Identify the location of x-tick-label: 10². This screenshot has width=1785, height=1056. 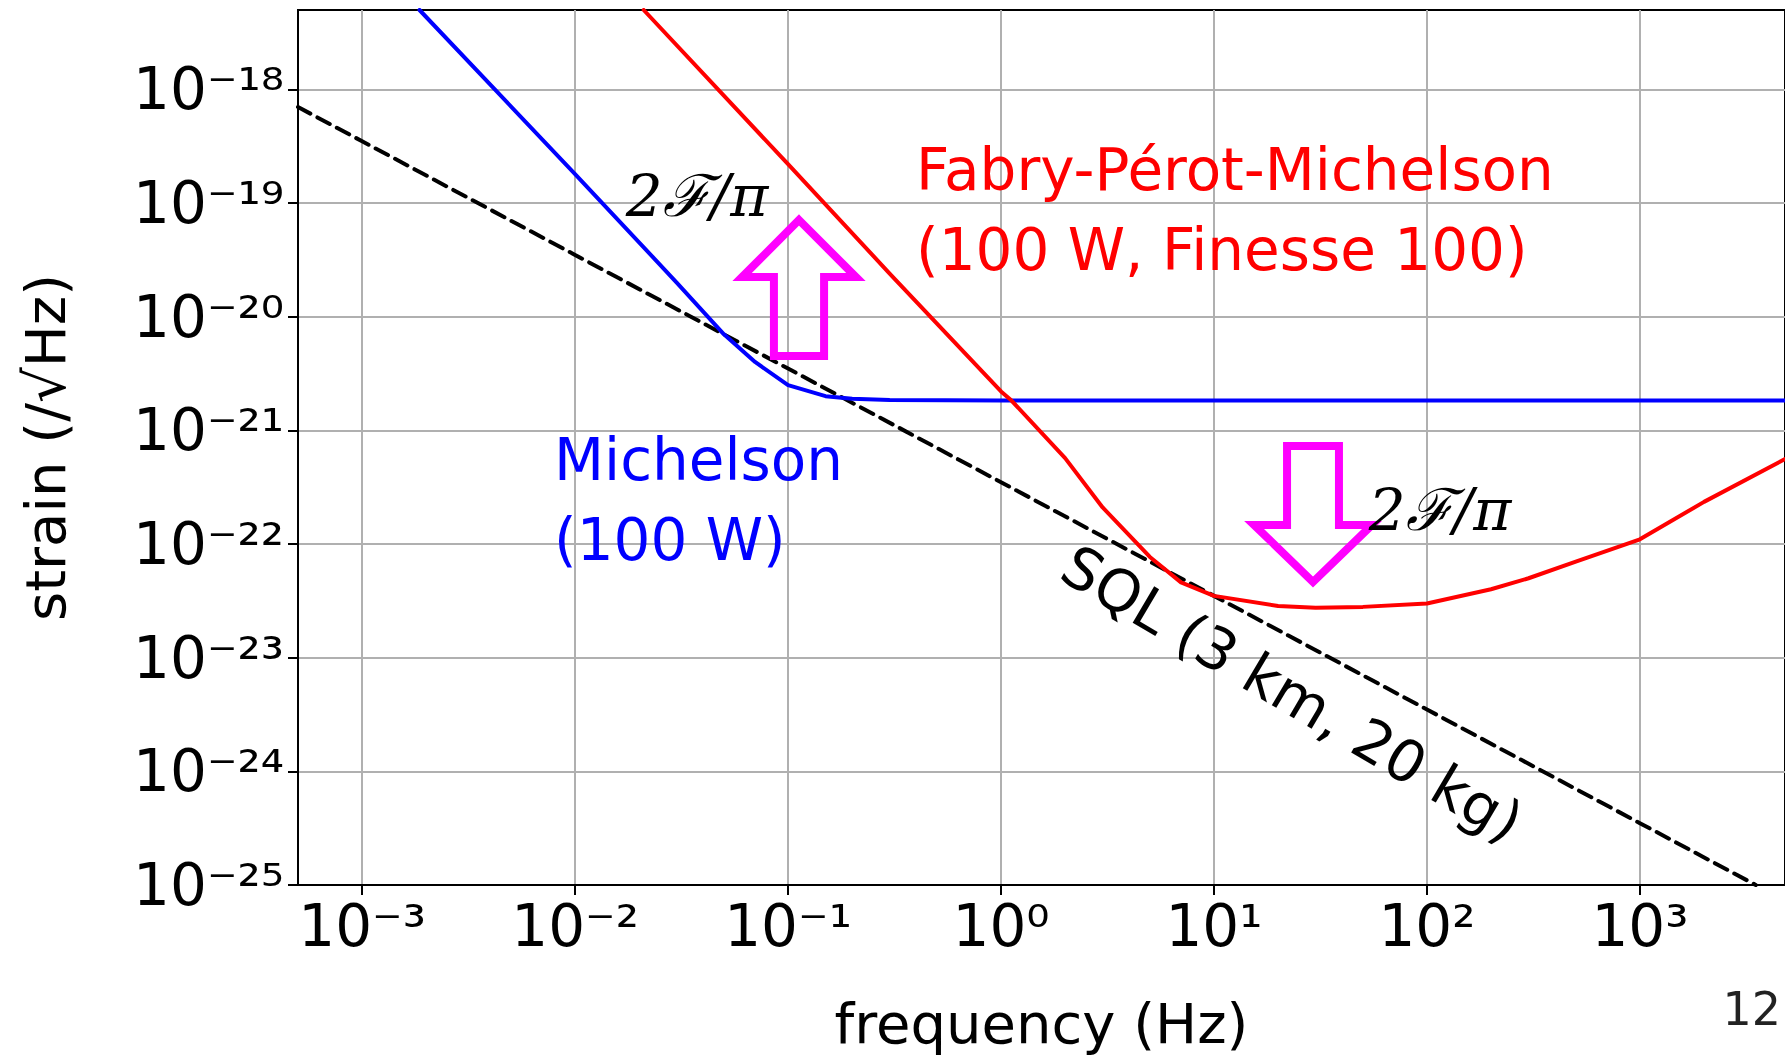
(1427, 926).